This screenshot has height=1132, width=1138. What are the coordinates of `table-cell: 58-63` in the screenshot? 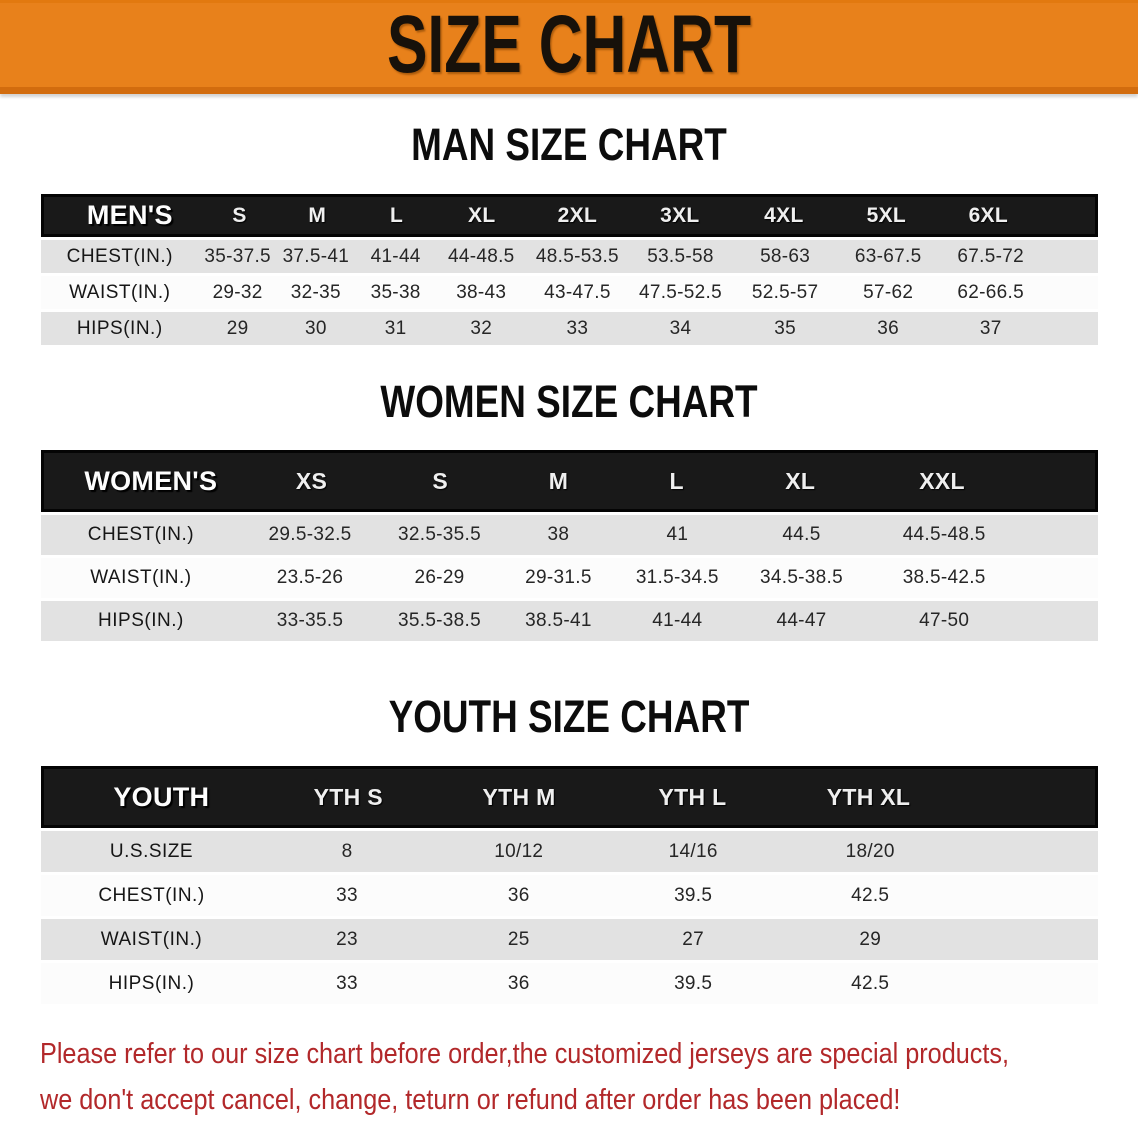 It's located at (785, 256).